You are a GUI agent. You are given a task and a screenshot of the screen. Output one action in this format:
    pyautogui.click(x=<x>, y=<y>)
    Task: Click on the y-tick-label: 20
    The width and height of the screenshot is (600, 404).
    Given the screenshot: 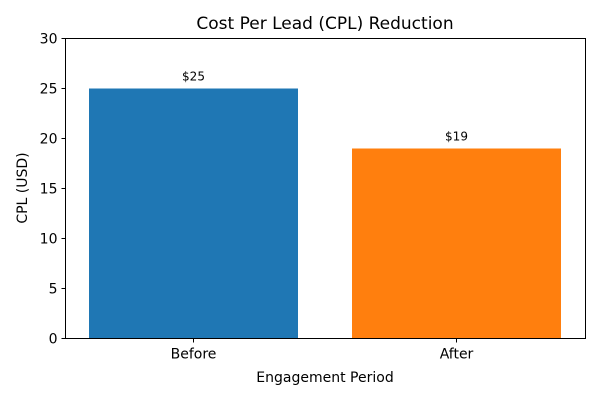 What is the action you would take?
    pyautogui.click(x=49, y=140)
    